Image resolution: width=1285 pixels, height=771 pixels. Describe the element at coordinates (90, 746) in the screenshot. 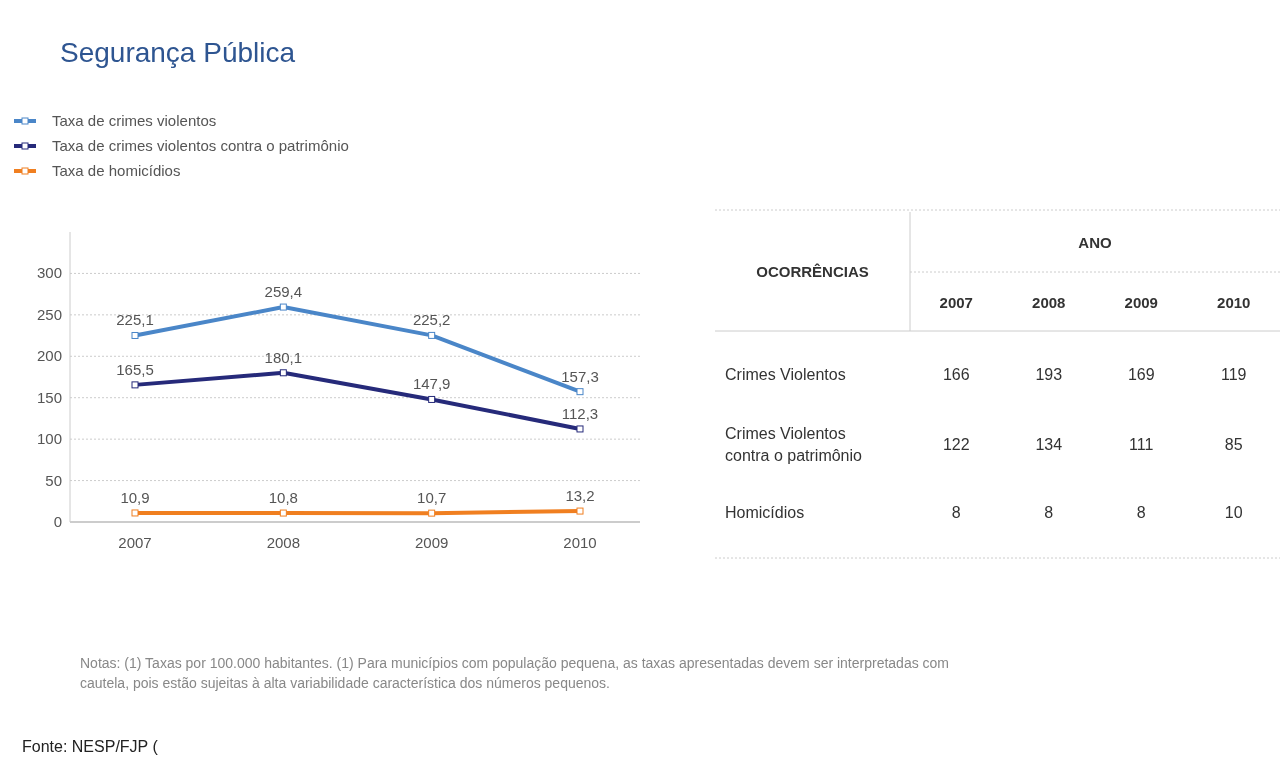

I see `source-note: Fonte: NESP/FJP (` at that location.